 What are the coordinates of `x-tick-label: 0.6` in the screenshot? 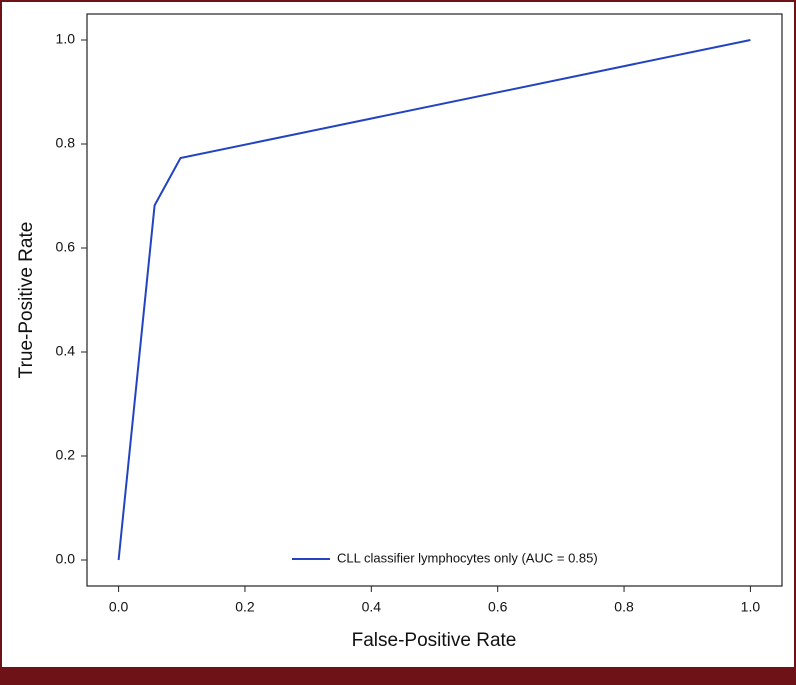 It's located at (498, 607).